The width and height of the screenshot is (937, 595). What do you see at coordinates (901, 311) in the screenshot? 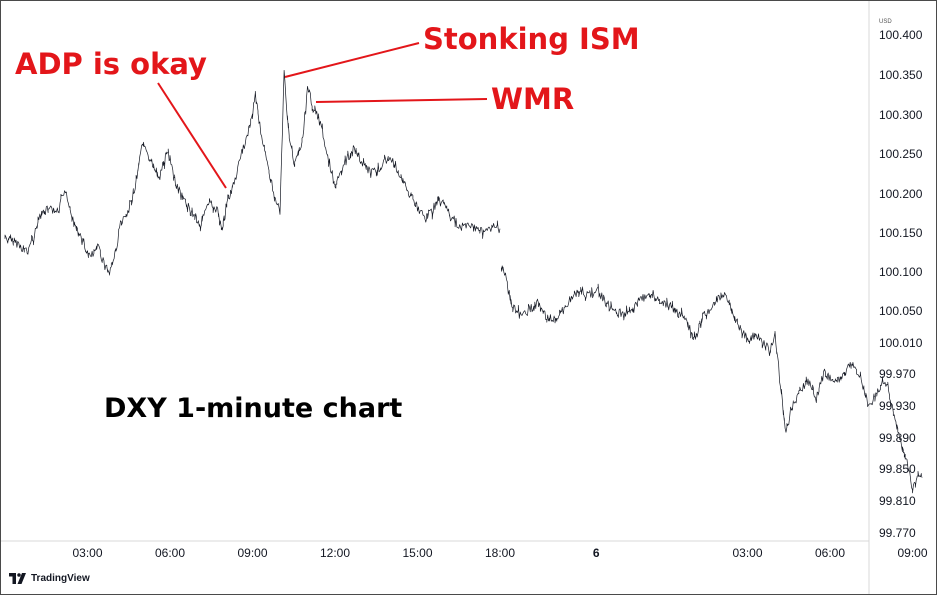
I see `y-tick-label: 100.050` at bounding box center [901, 311].